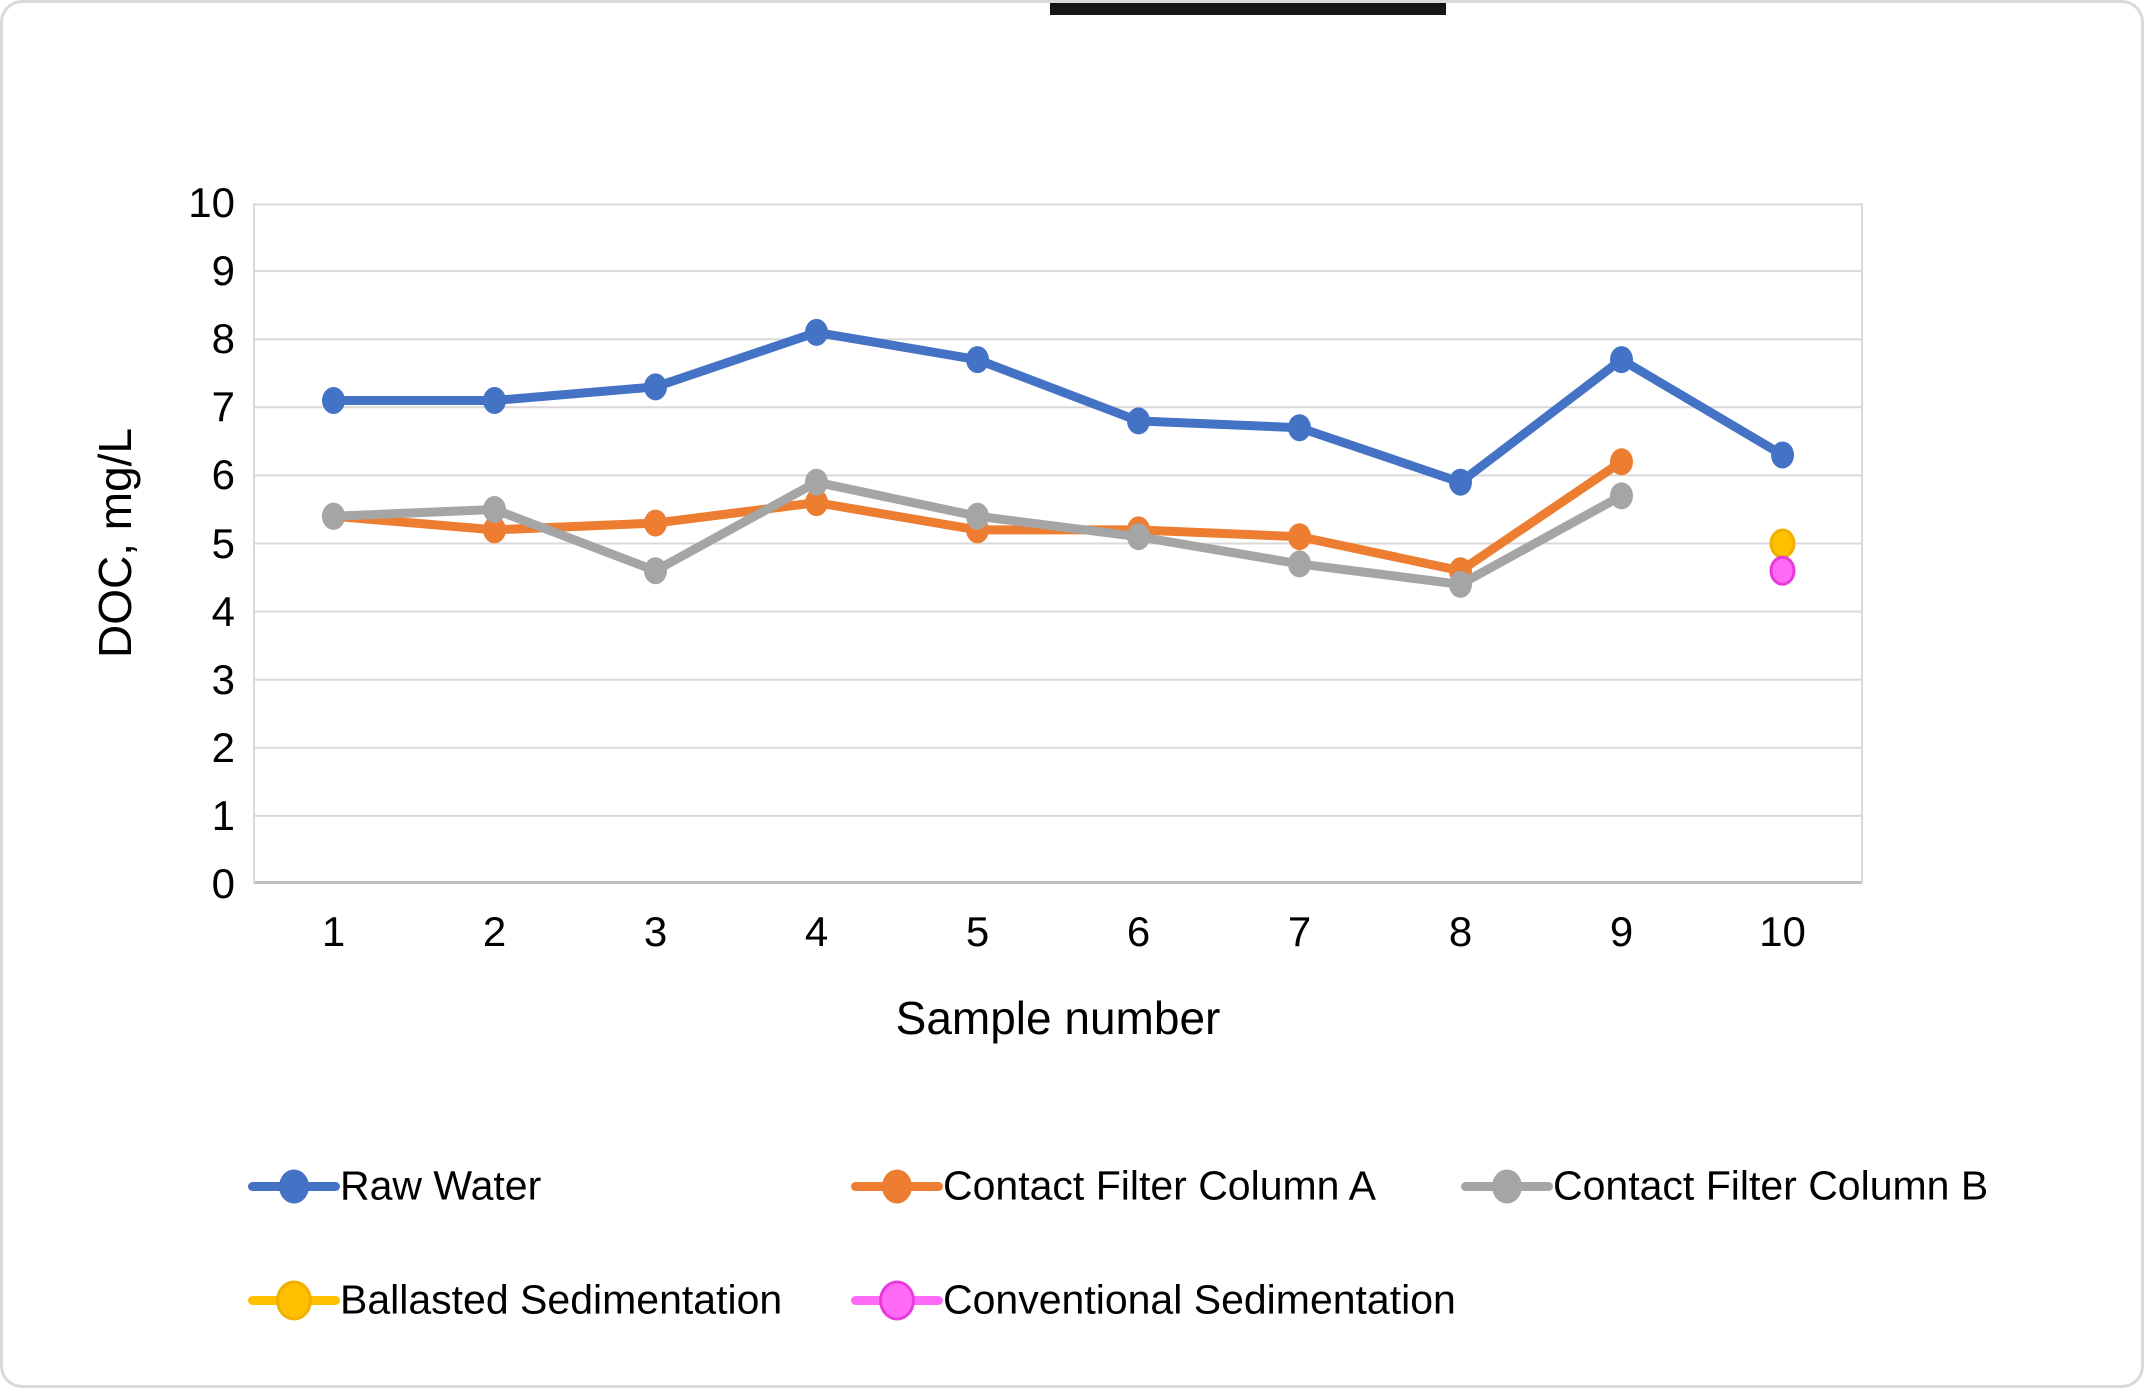 The width and height of the screenshot is (2144, 1388). I want to click on y-tick-label: 9, so click(223, 271).